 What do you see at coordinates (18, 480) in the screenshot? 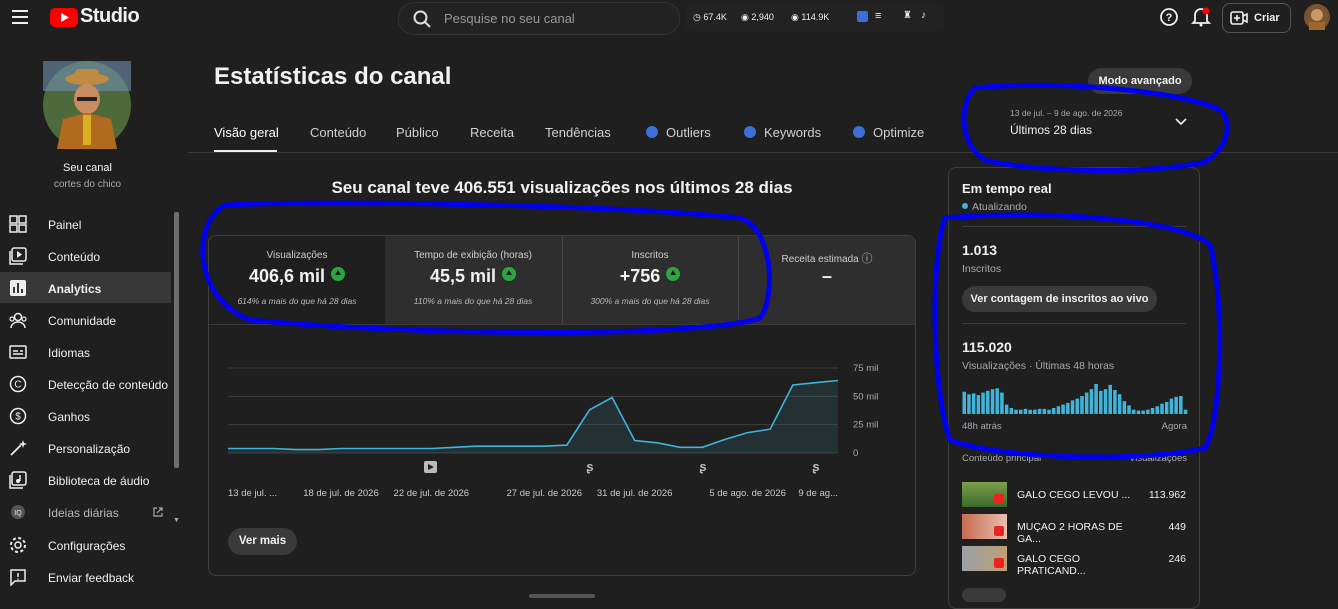
I see `audio-library-icon` at bounding box center [18, 480].